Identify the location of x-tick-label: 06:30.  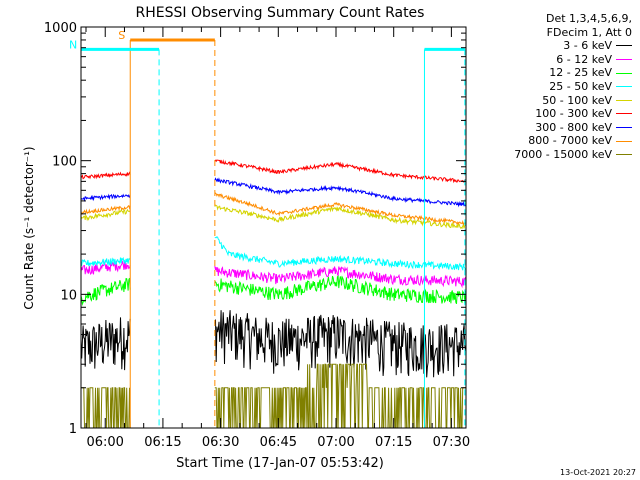
(220, 442).